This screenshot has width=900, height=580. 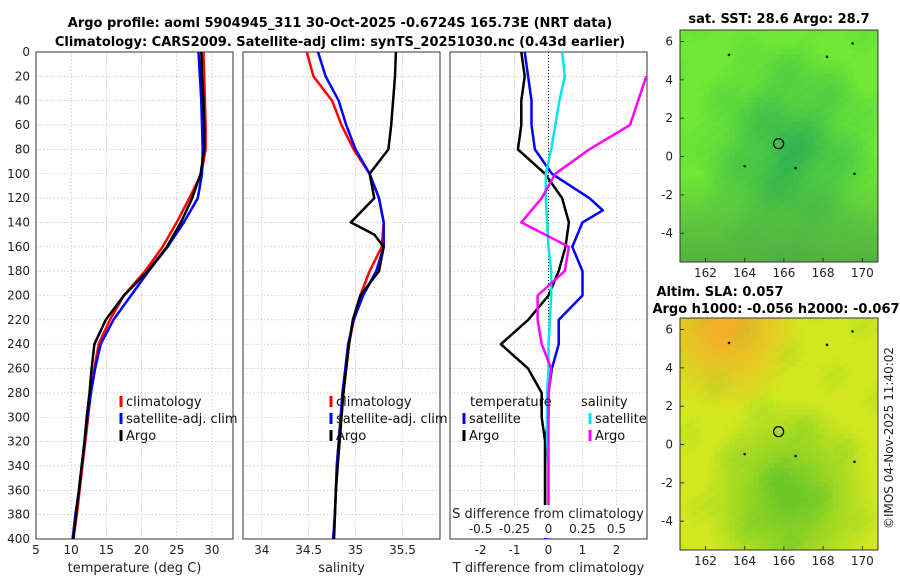 What do you see at coordinates (667, 483) in the screenshot?
I see `map-lat-tick-label: -2` at bounding box center [667, 483].